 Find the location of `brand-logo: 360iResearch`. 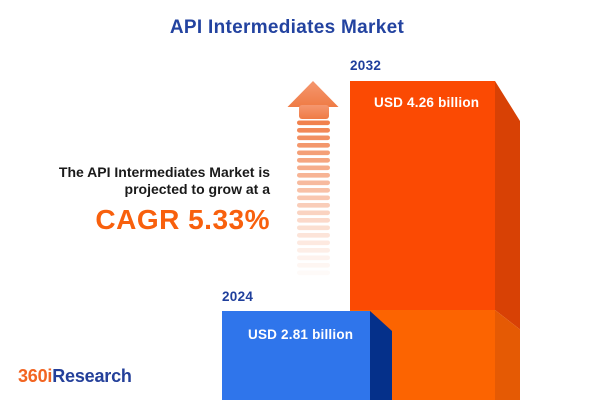

brand-logo: 360iResearch is located at coordinates (75, 376).